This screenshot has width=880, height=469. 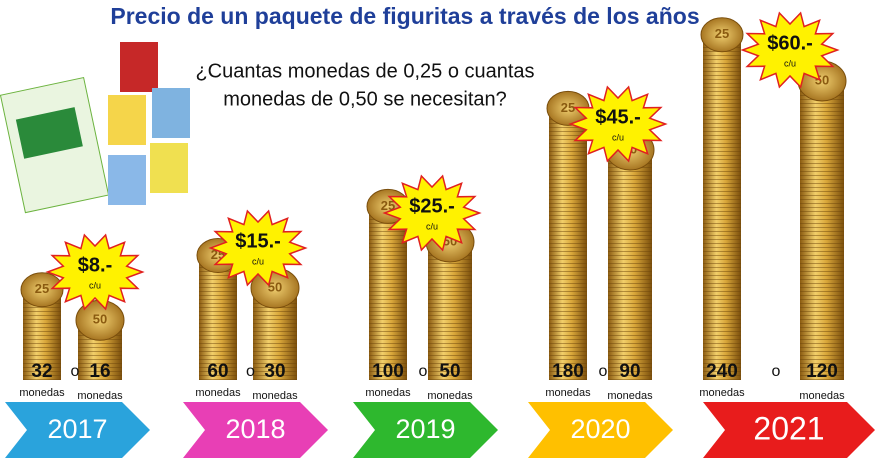 I want to click on half-count: 30, so click(x=274, y=371).